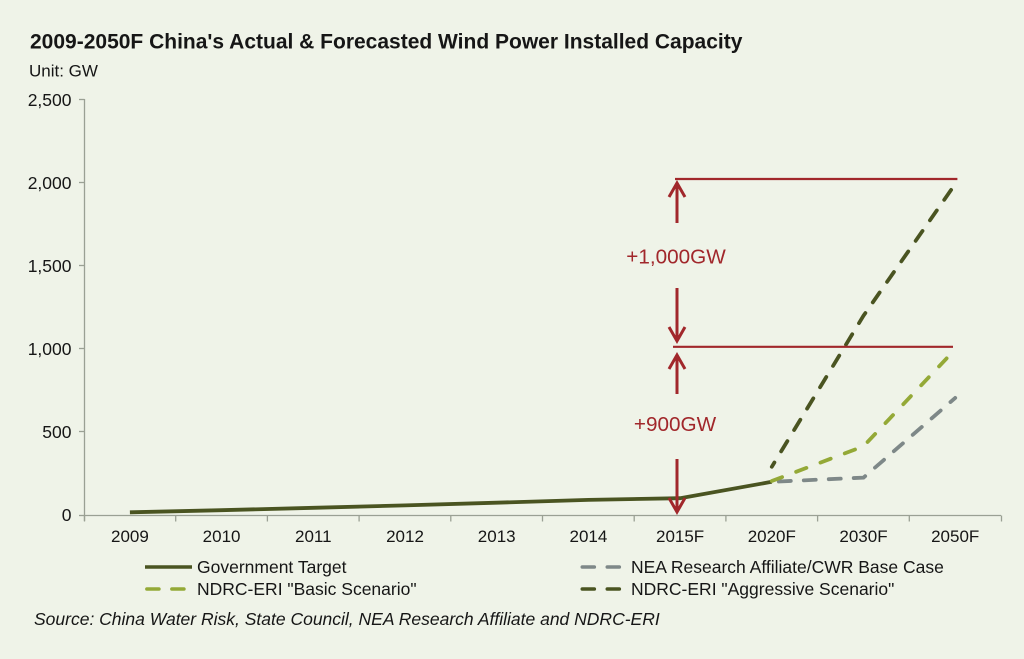 The width and height of the screenshot is (1024, 659). Describe the element at coordinates (50, 349) in the screenshot. I see `svg-text: 1,000` at that location.